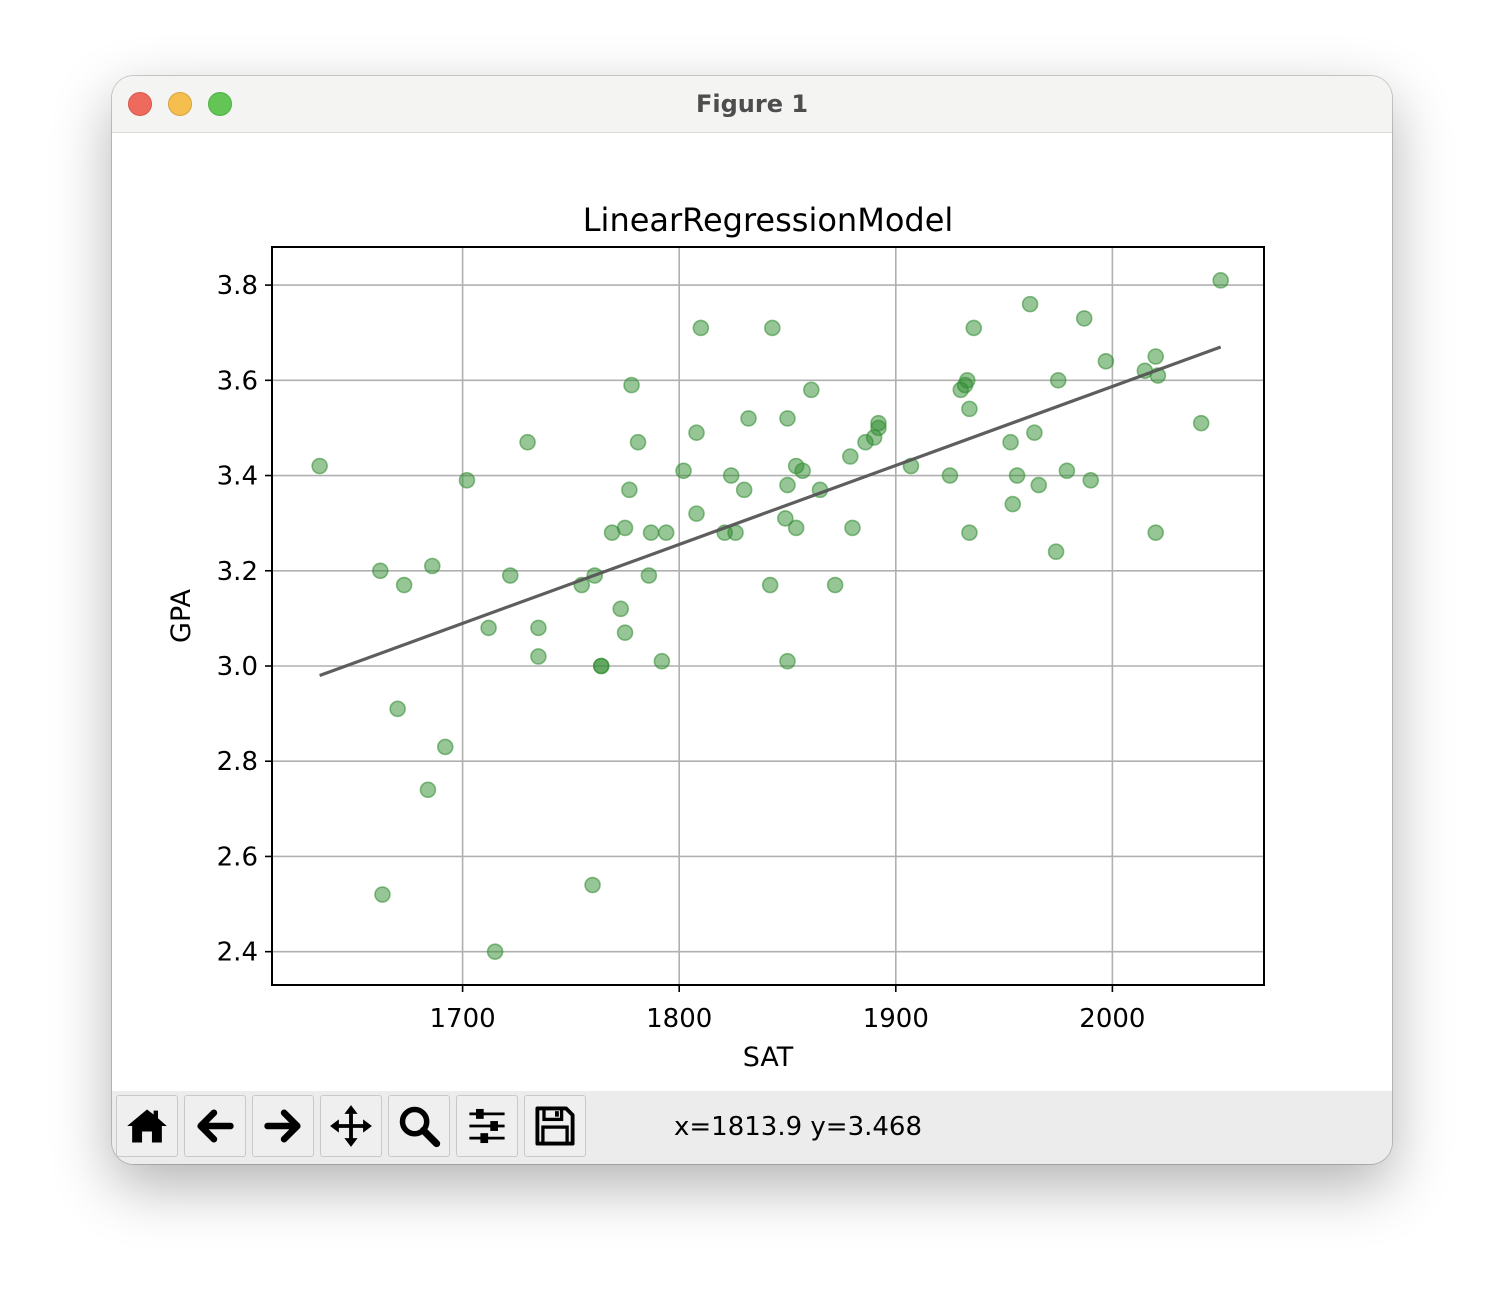 The height and width of the screenshot is (1312, 1504). I want to click on cursor-coordinates: x=1813.9 y=3.468, so click(798, 1127).